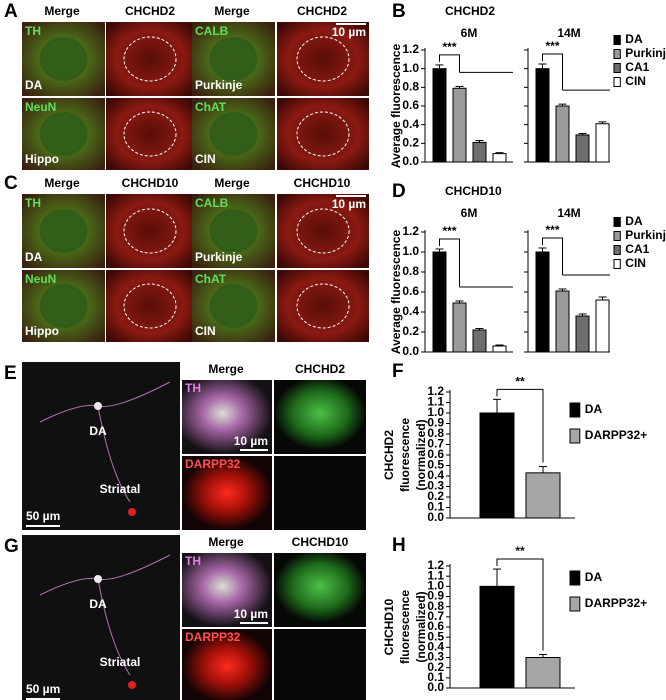 The width and height of the screenshot is (666, 700). I want to click on green-image, so click(320, 664).